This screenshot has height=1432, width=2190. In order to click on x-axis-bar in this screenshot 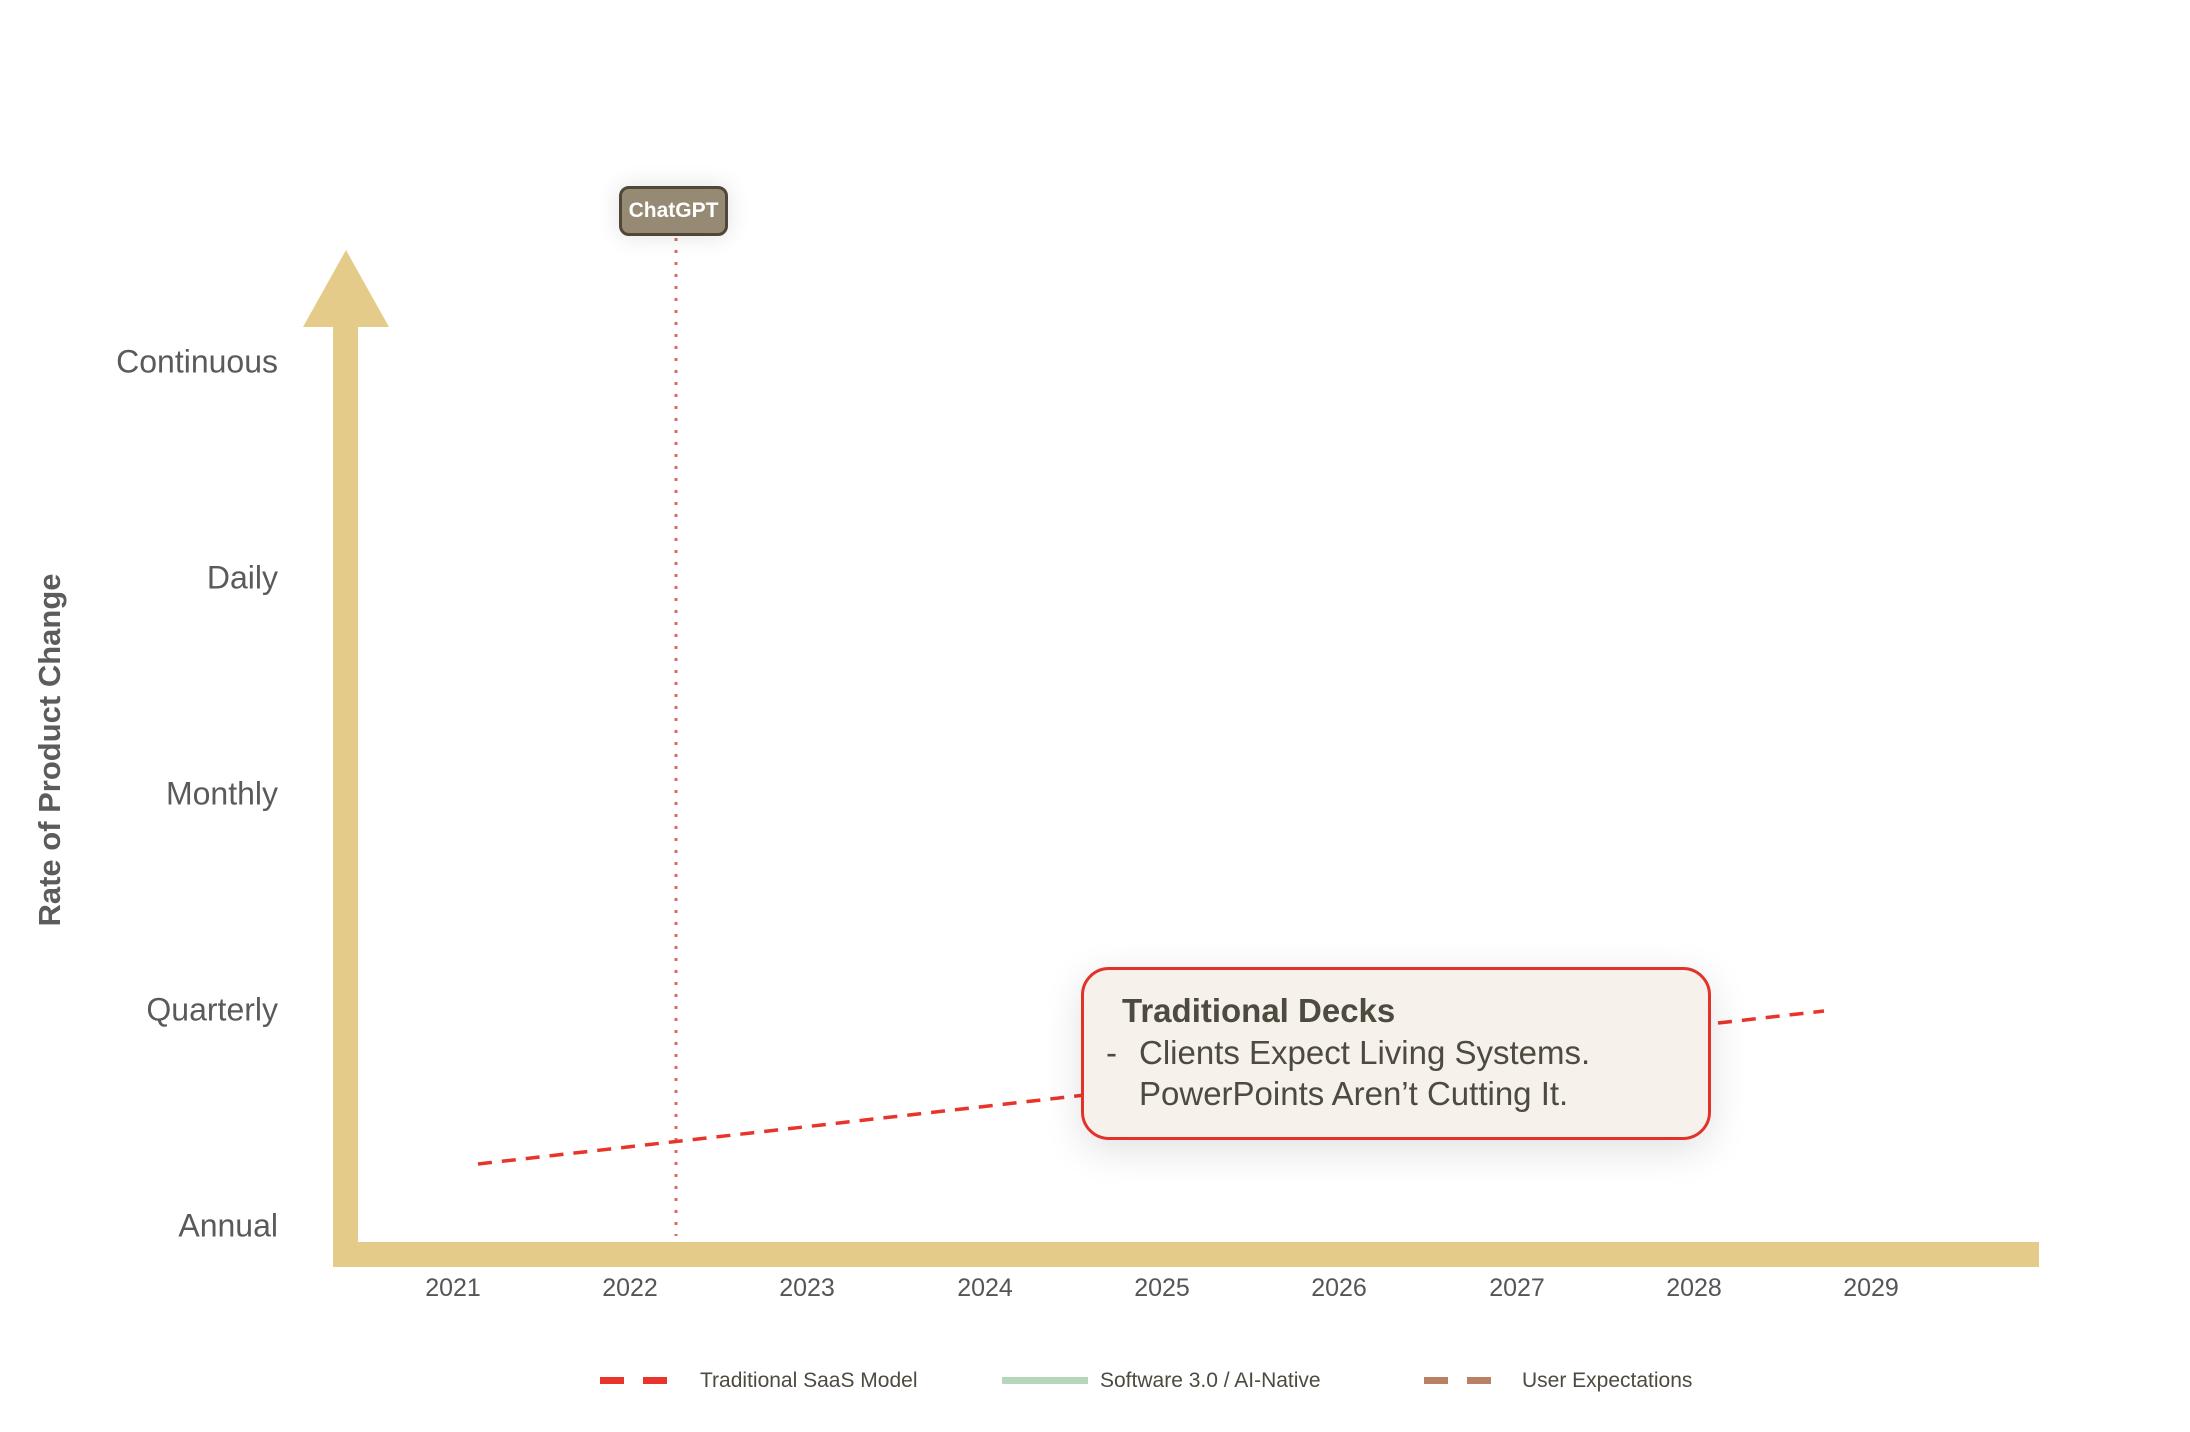, I will do `click(1186, 1254)`.